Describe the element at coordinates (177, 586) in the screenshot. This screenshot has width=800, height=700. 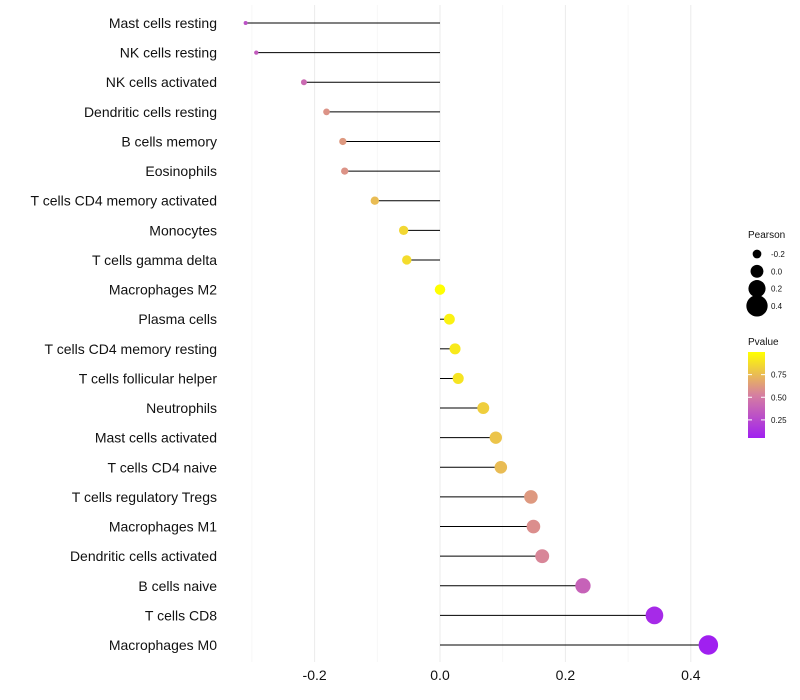
I see `category-label: B cells naive` at that location.